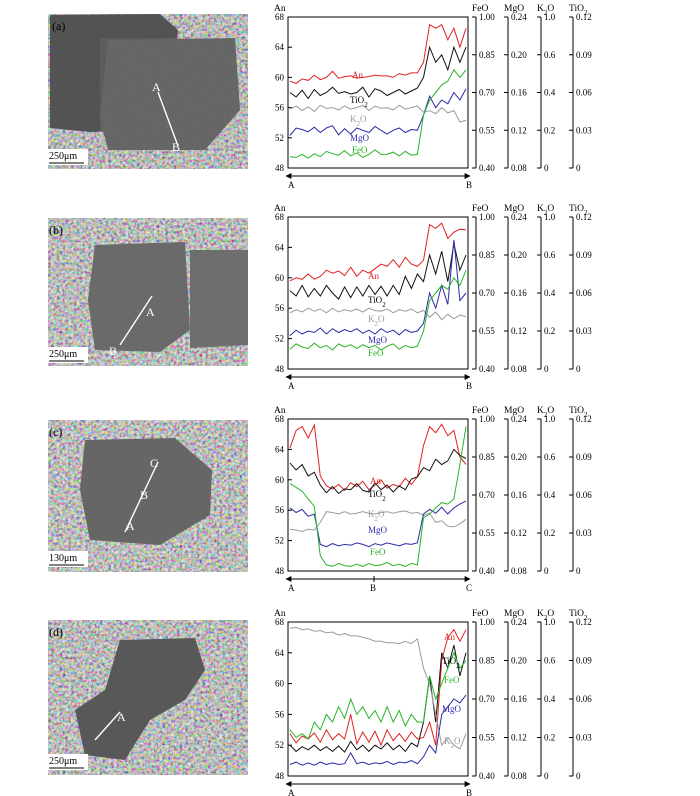 Image resolution: width=700 pixels, height=796 pixels. What do you see at coordinates (148, 91) in the screenshot?
I see `panel-a-image: (a) A B 250μm` at bounding box center [148, 91].